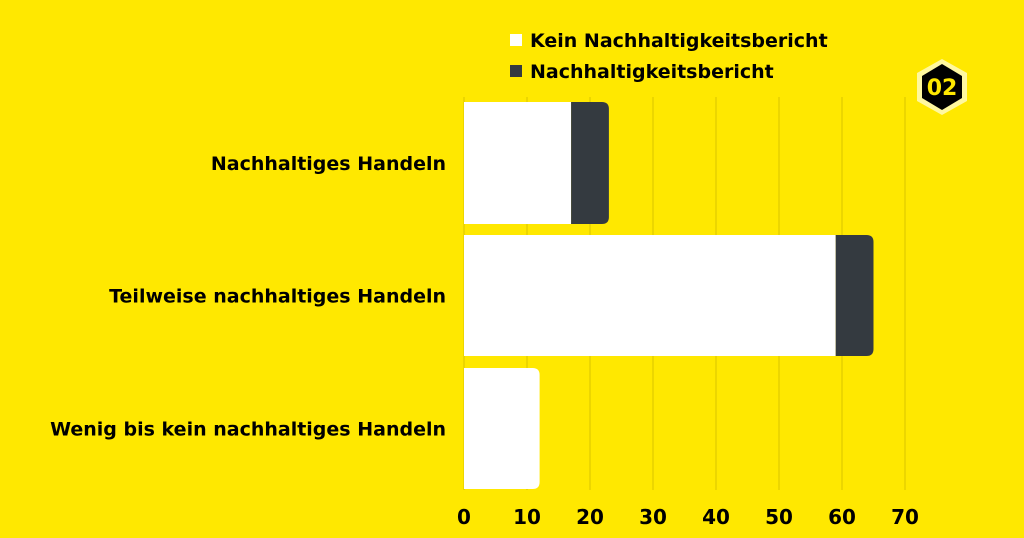  What do you see at coordinates (277, 297) in the screenshot?
I see `category-label-1: Teilweise nachhaltiges Handeln` at bounding box center [277, 297].